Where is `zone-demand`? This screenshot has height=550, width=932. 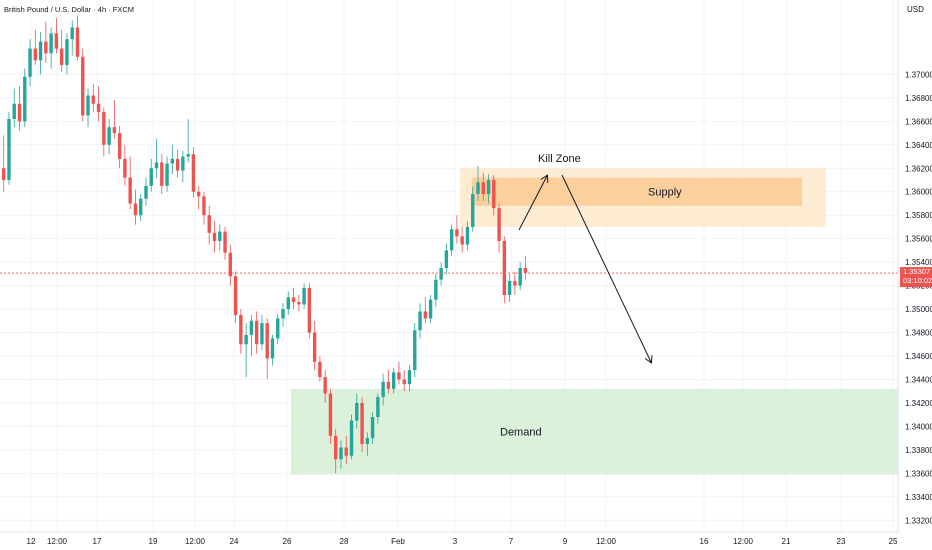
zone-demand is located at coordinates (594, 431).